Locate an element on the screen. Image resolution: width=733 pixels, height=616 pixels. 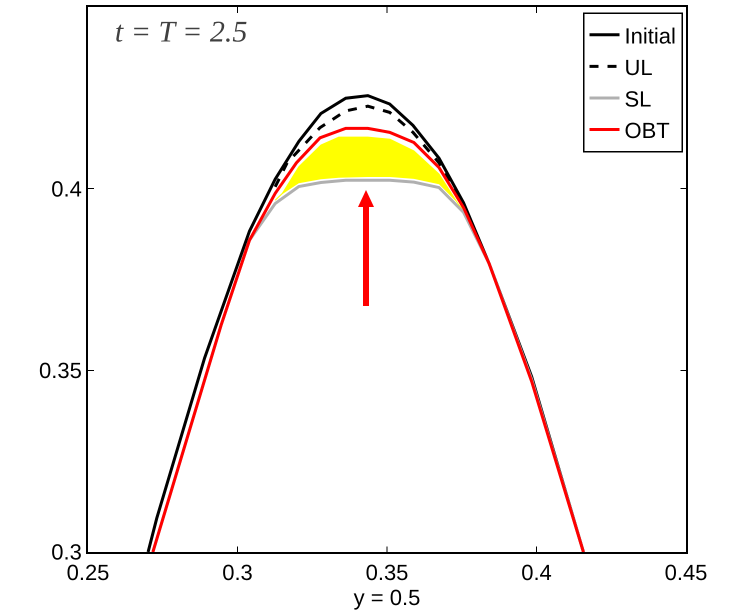
x-tick-label: 0.45 is located at coordinates (686, 573).